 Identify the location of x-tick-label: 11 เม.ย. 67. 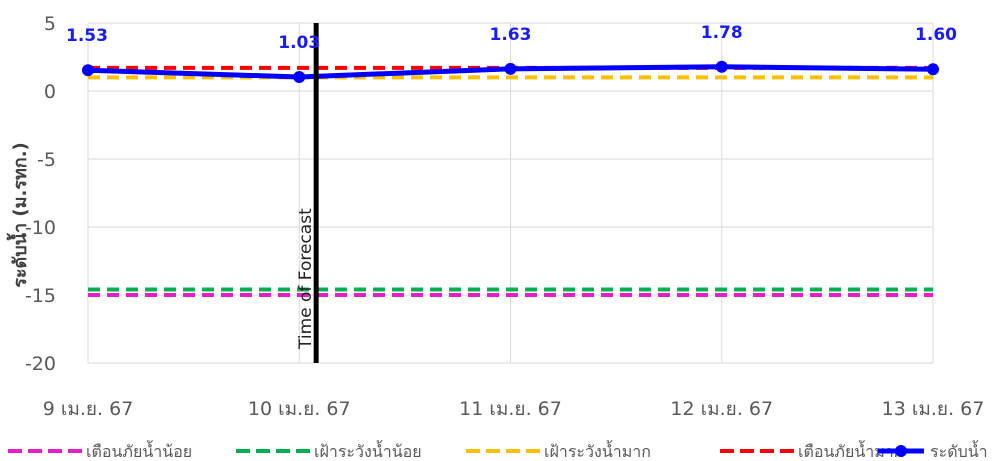
(510, 409).